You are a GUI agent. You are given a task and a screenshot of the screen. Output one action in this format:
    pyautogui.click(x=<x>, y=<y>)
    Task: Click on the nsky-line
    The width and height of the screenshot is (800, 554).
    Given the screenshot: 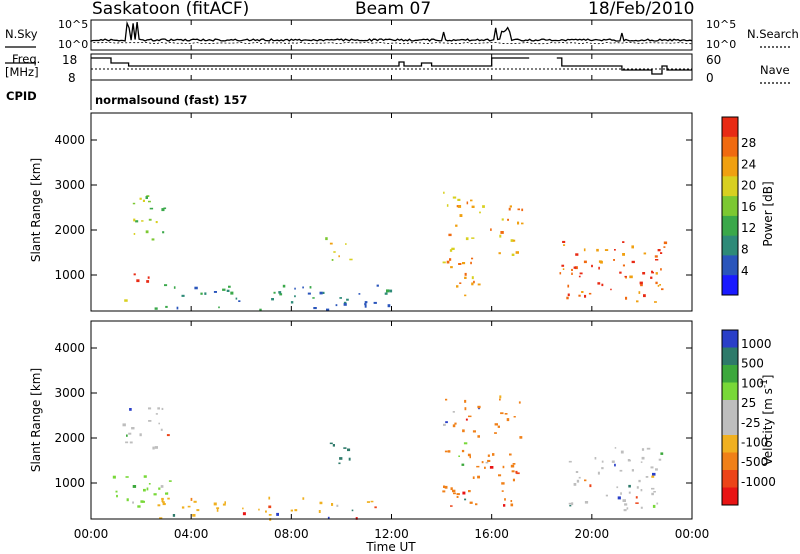 What is the action you would take?
    pyautogui.click(x=391, y=31)
    